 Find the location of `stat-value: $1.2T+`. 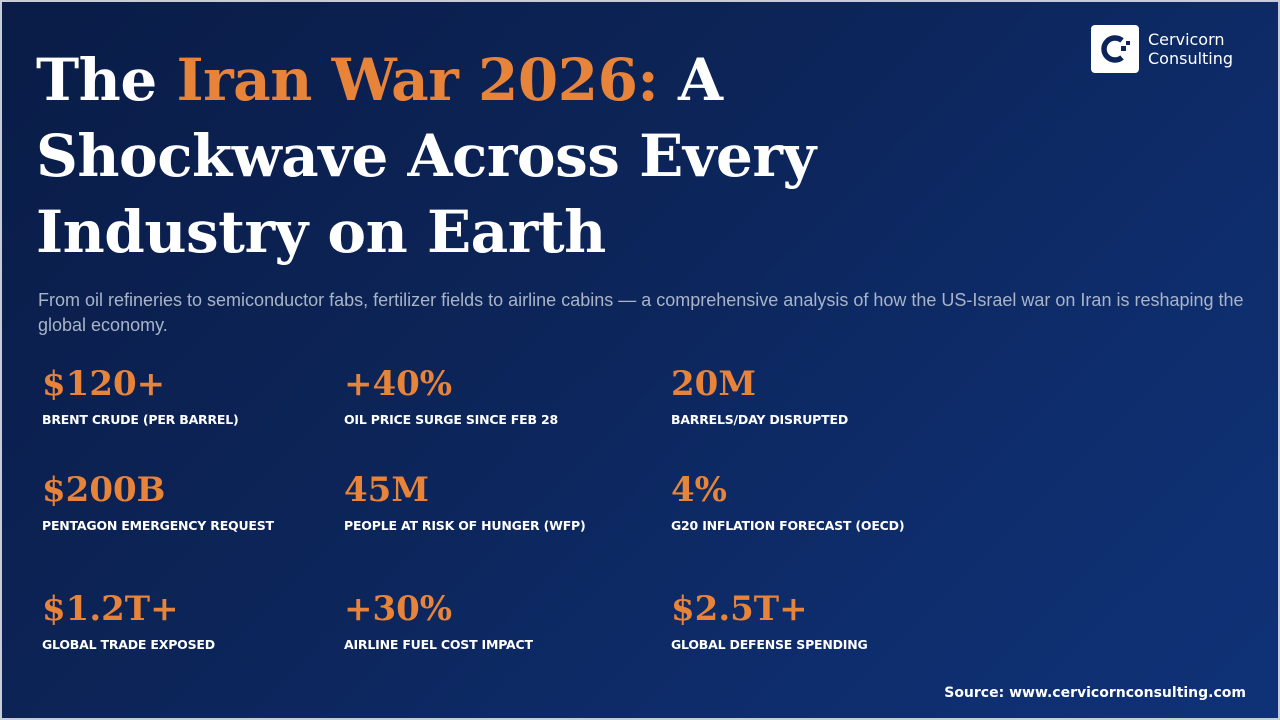

stat-value: $1.2T+ is located at coordinates (110, 609).